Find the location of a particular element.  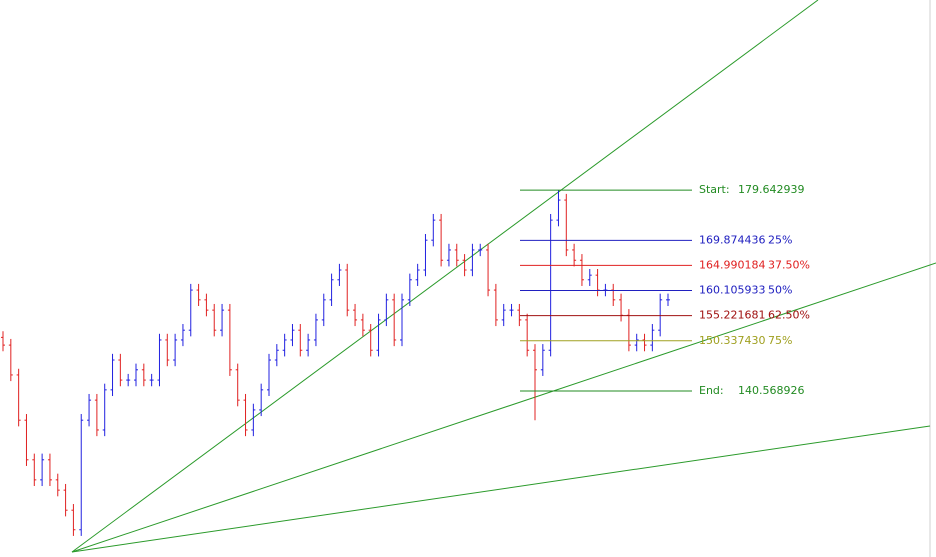

level-name: Start: is located at coordinates (714, 189).